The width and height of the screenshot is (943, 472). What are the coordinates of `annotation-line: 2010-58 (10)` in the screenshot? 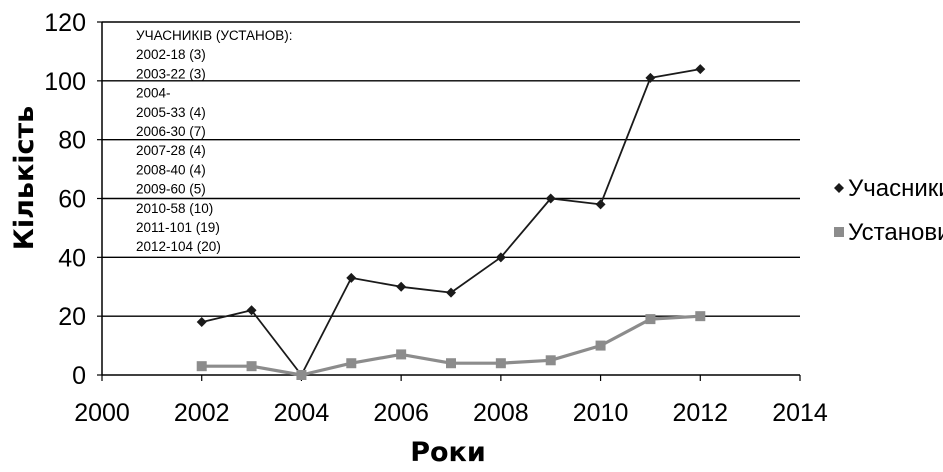 It's located at (174, 208).